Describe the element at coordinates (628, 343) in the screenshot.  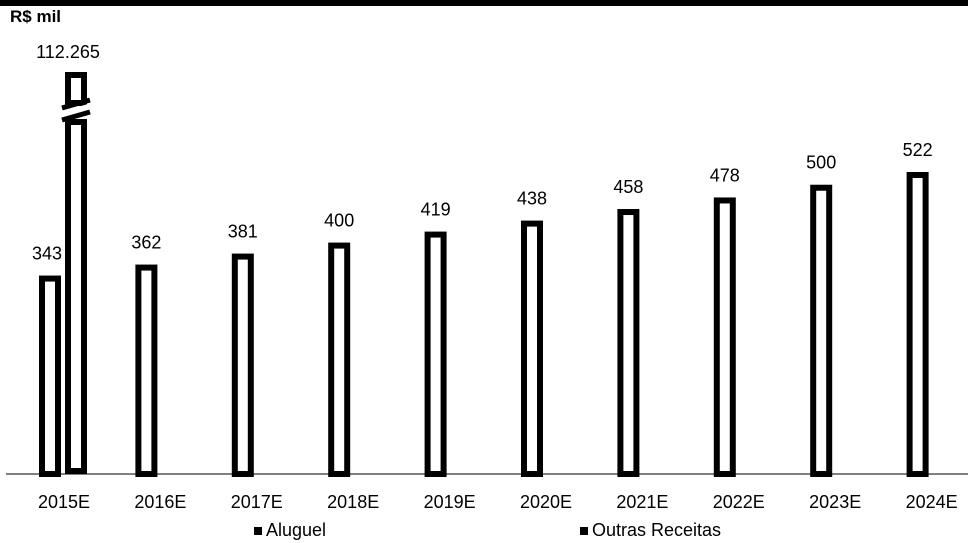
I see `bar-aluguel-2021E` at that location.